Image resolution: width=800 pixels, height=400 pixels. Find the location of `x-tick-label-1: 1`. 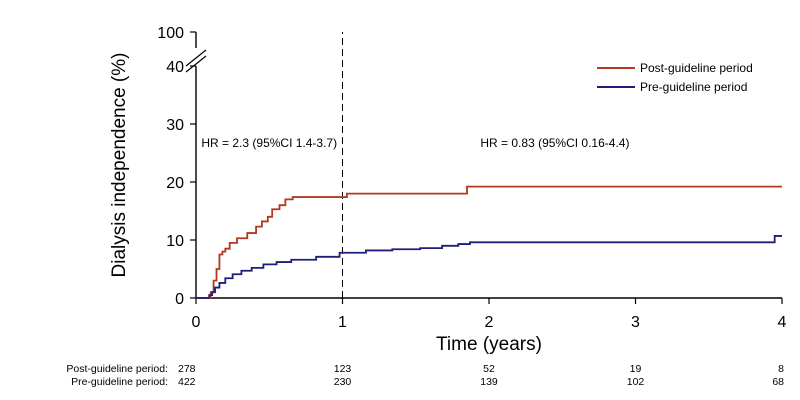

x-tick-label-1: 1 is located at coordinates (342, 322).